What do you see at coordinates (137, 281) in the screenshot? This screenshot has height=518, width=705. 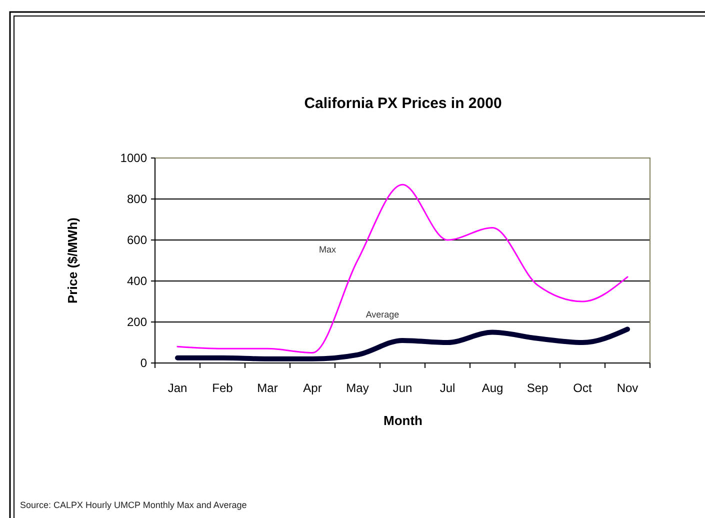 I see `y-tick-label: 400` at bounding box center [137, 281].